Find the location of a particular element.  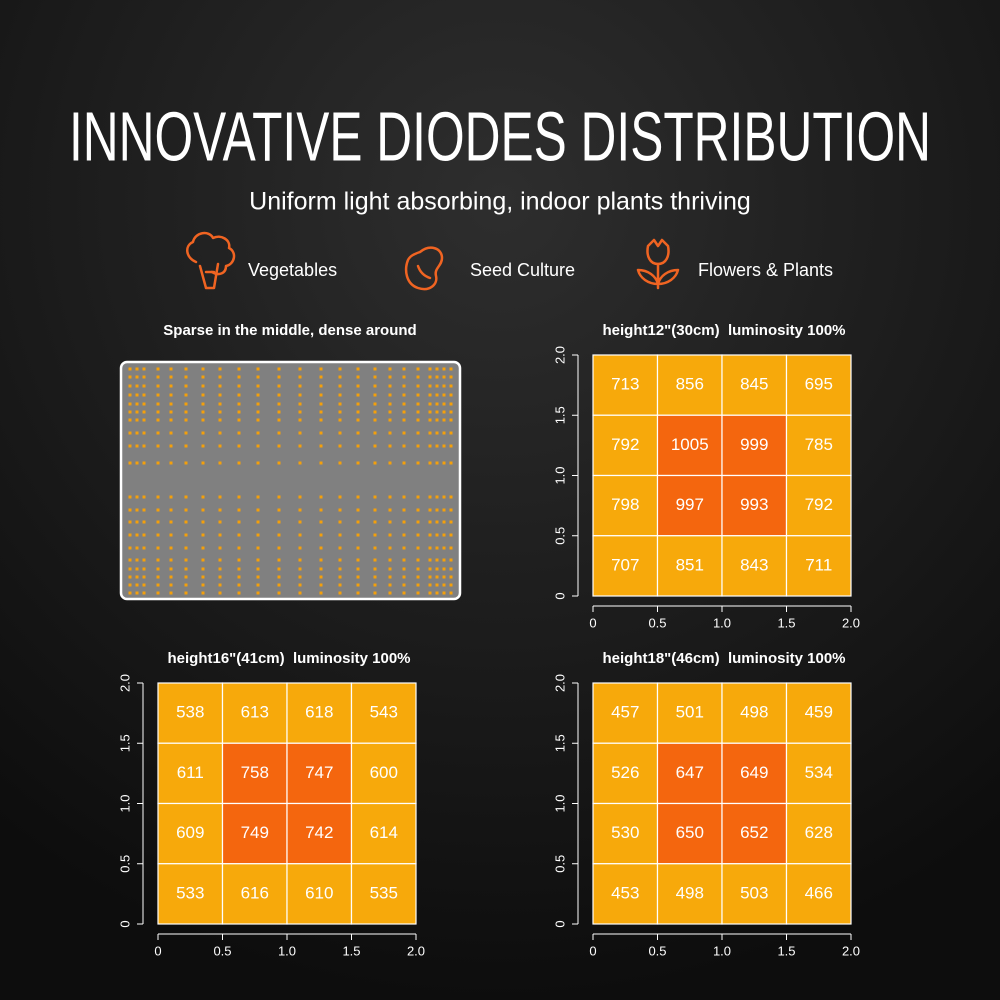

cell-label: 798 is located at coordinates (625, 504).